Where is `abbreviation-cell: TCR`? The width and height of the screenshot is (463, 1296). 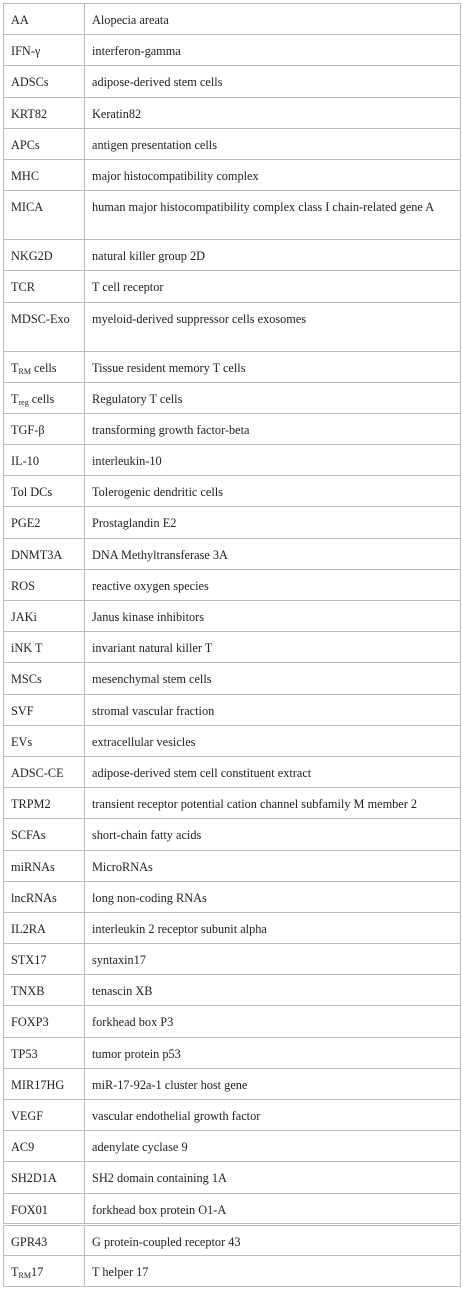 abbreviation-cell: TCR is located at coordinates (44, 286).